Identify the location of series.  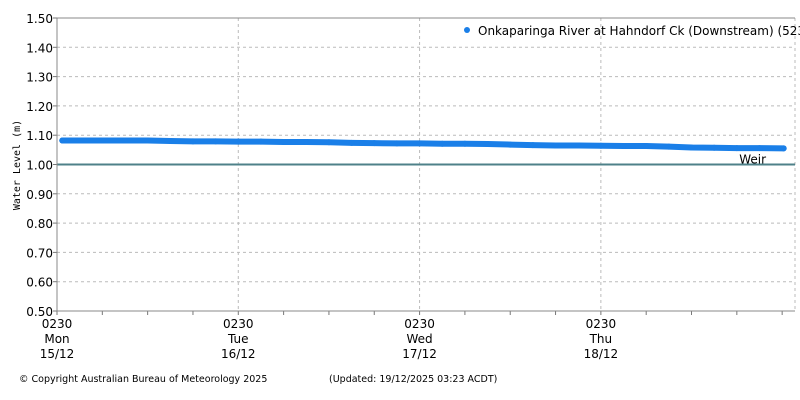
(423, 144).